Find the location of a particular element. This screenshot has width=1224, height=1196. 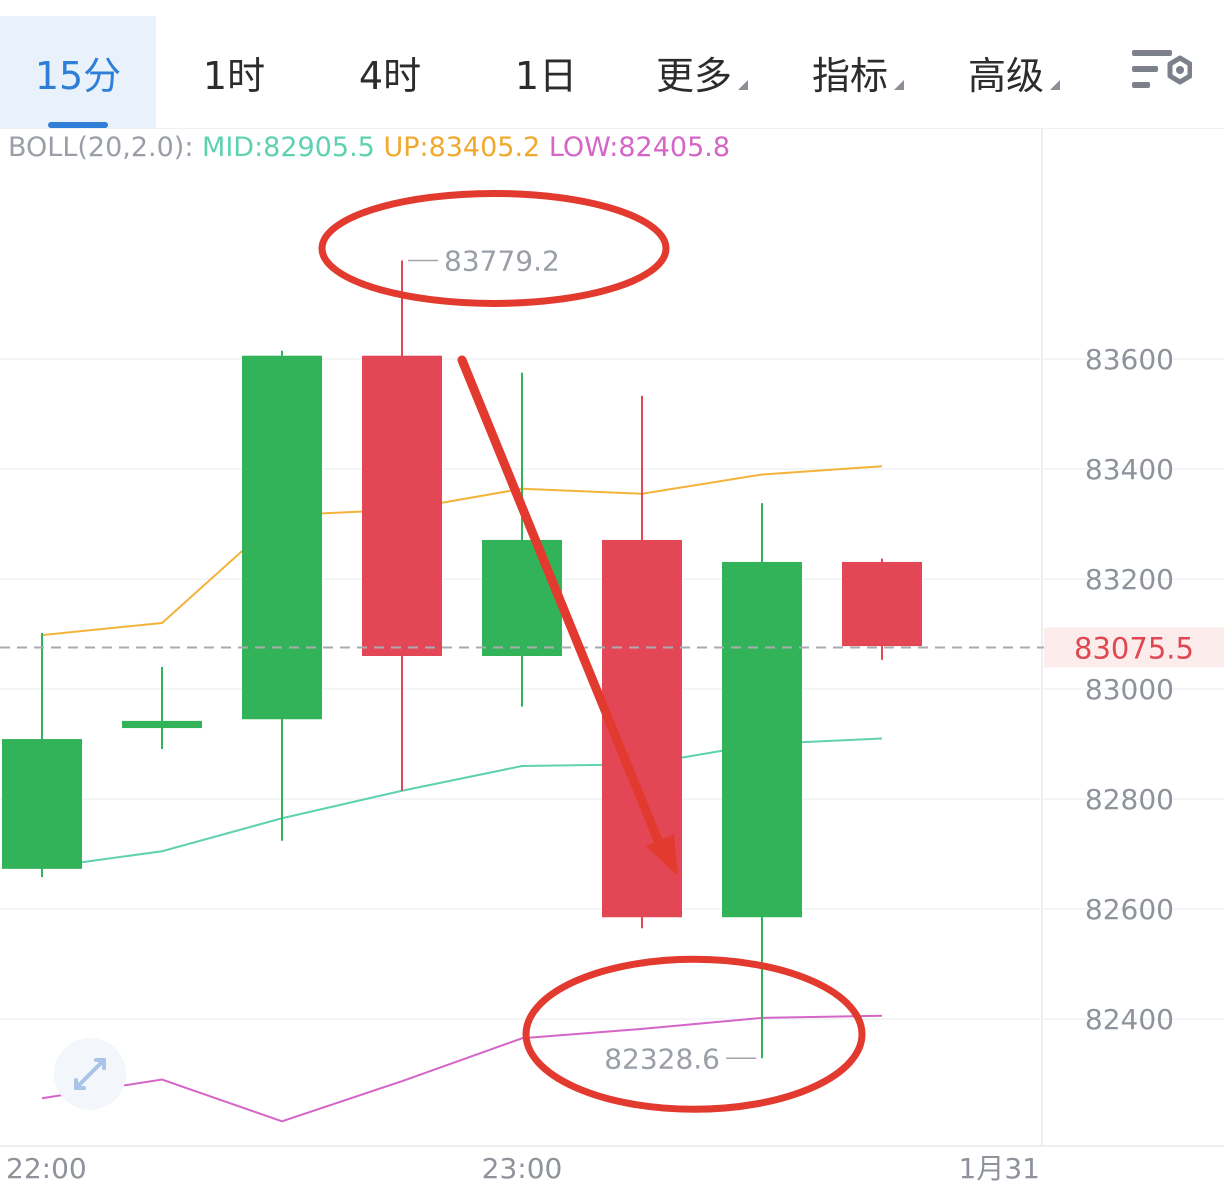

tab-2: 4时 is located at coordinates (390, 72).